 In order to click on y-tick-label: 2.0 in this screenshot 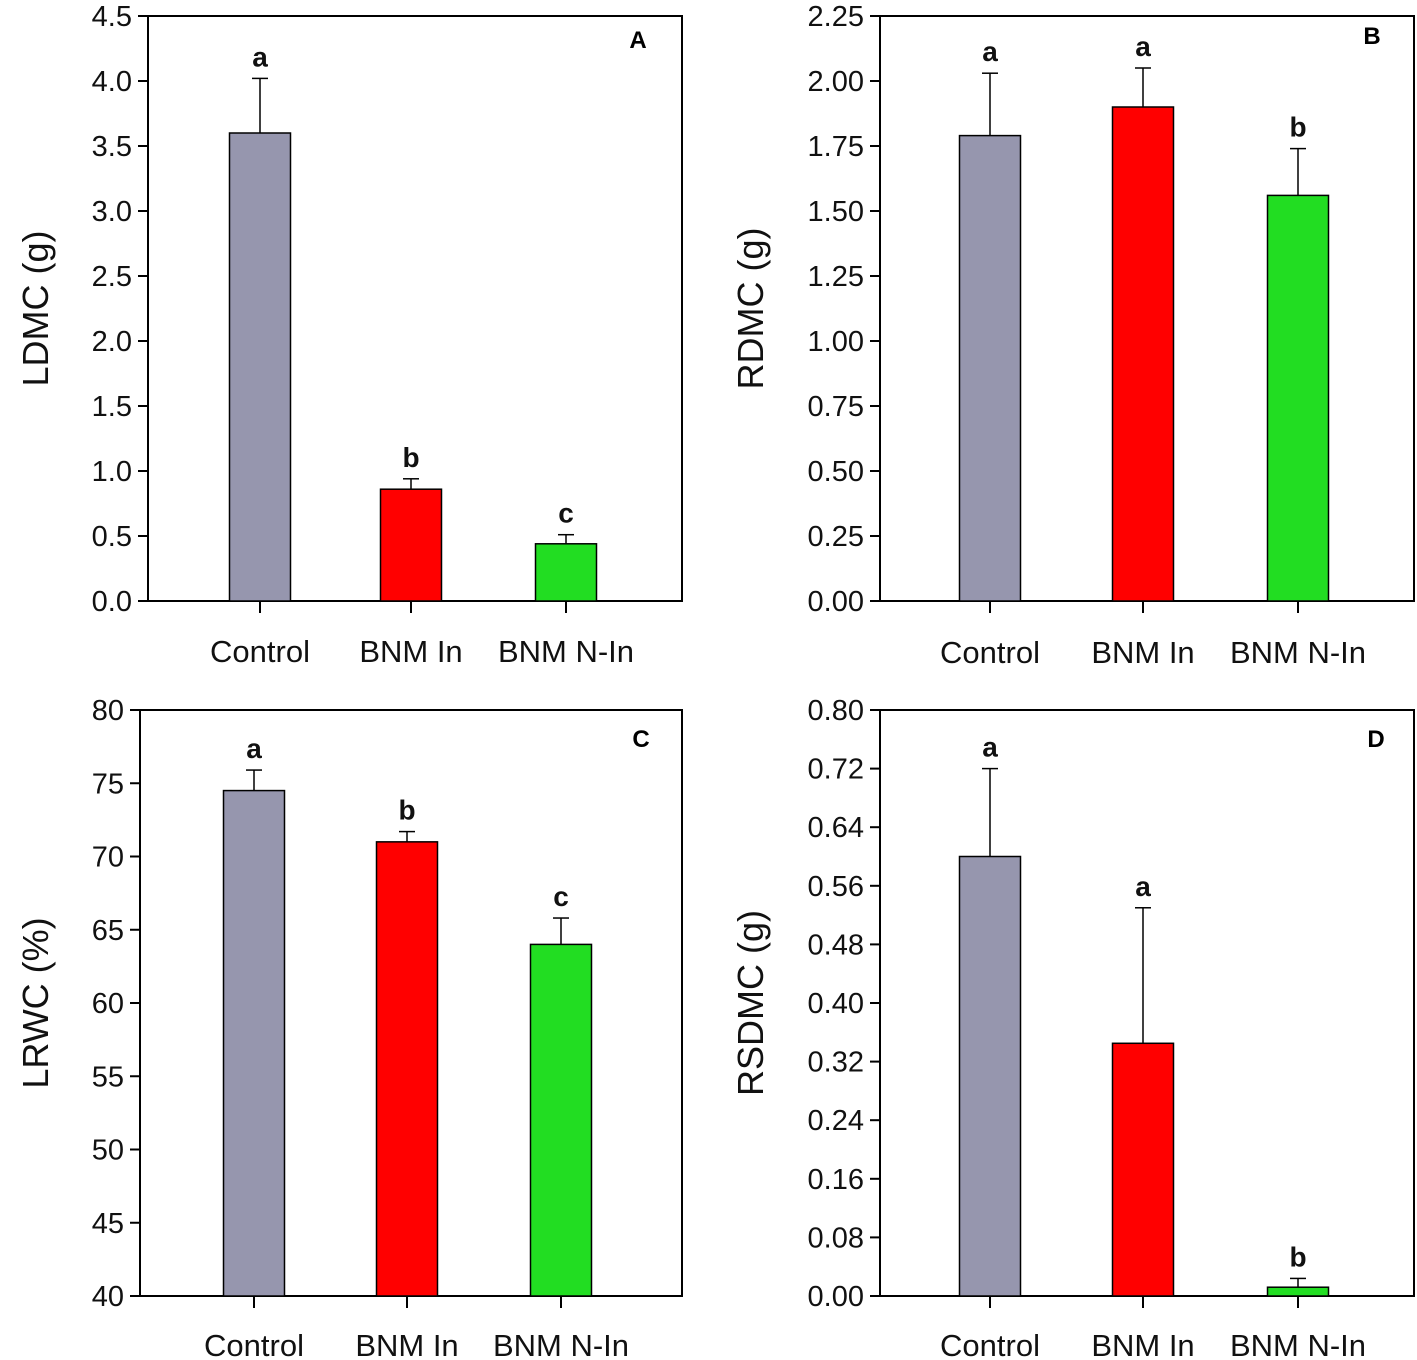, I will do `click(112, 342)`.